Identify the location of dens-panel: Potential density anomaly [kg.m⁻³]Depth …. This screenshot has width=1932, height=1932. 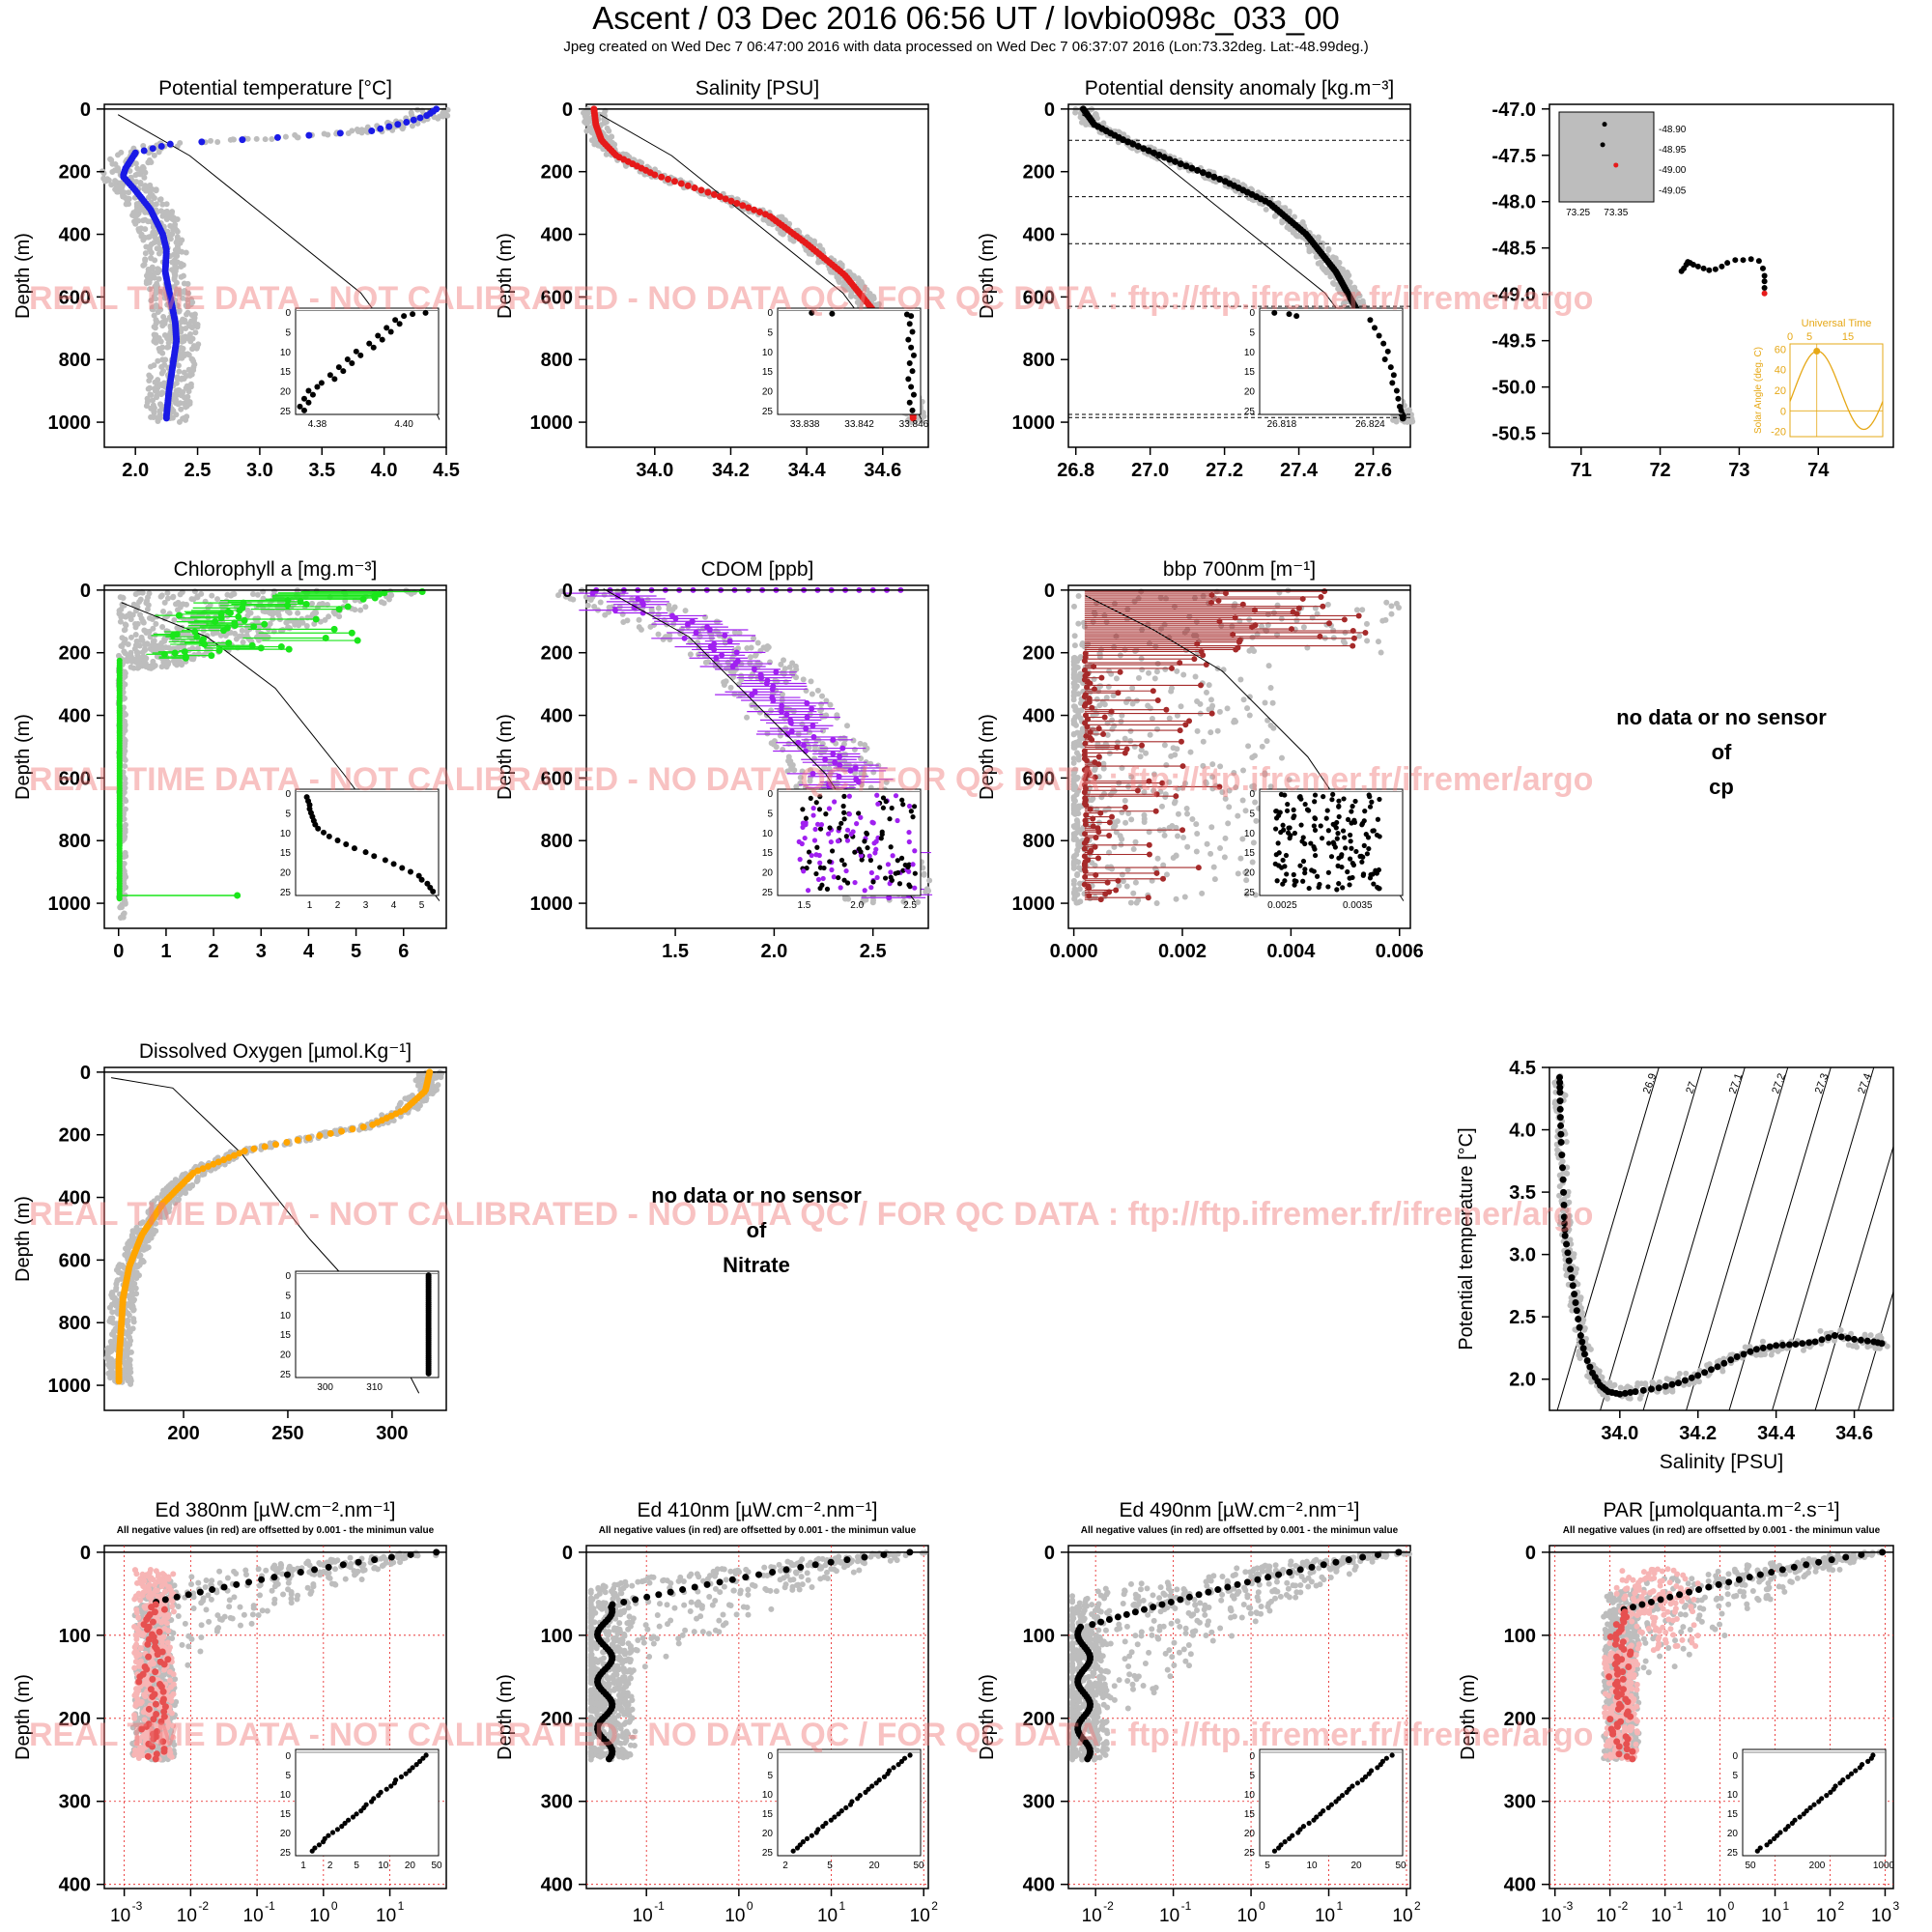
(1196, 279).